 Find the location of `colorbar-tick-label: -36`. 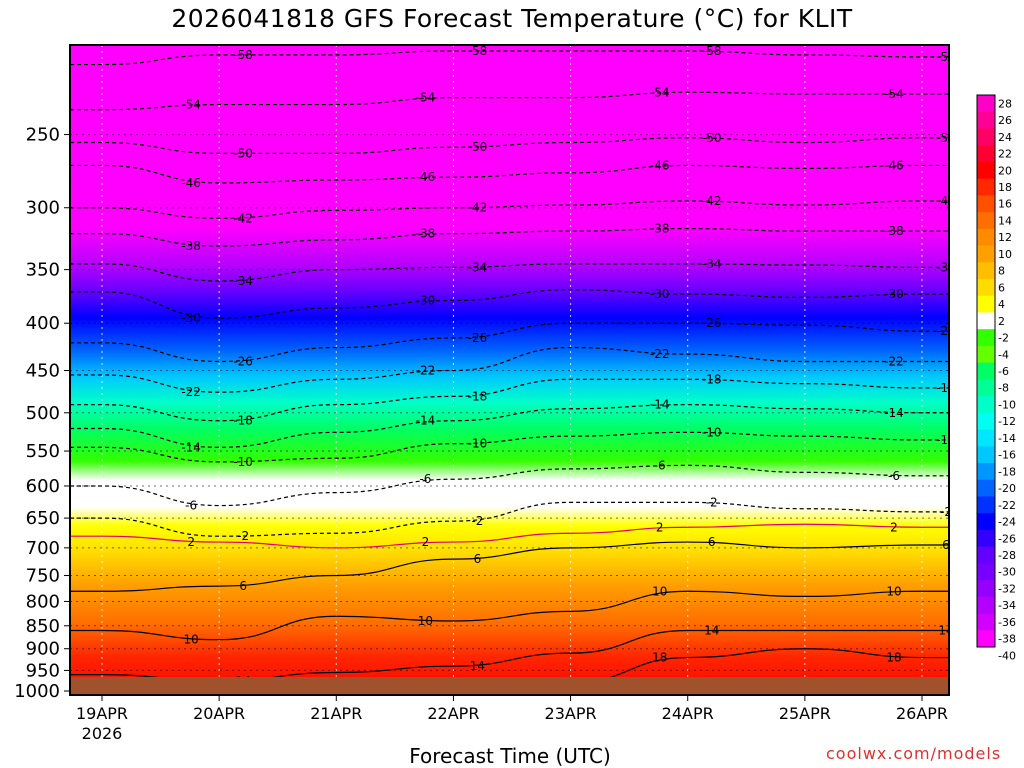

colorbar-tick-label: -36 is located at coordinates (1007, 622).